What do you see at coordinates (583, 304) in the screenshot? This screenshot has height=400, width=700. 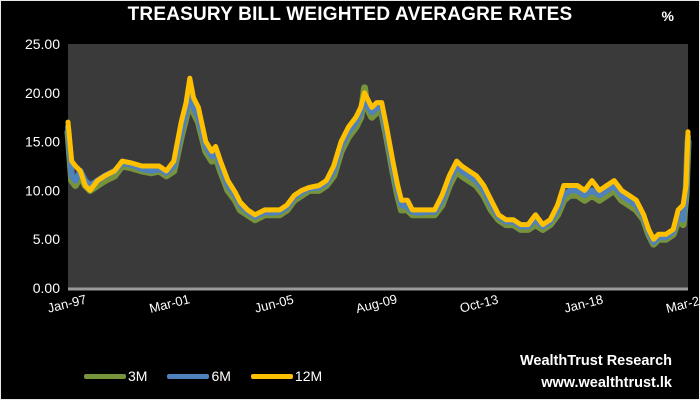 I see `x-tick-label: Jan-18` at bounding box center [583, 304].